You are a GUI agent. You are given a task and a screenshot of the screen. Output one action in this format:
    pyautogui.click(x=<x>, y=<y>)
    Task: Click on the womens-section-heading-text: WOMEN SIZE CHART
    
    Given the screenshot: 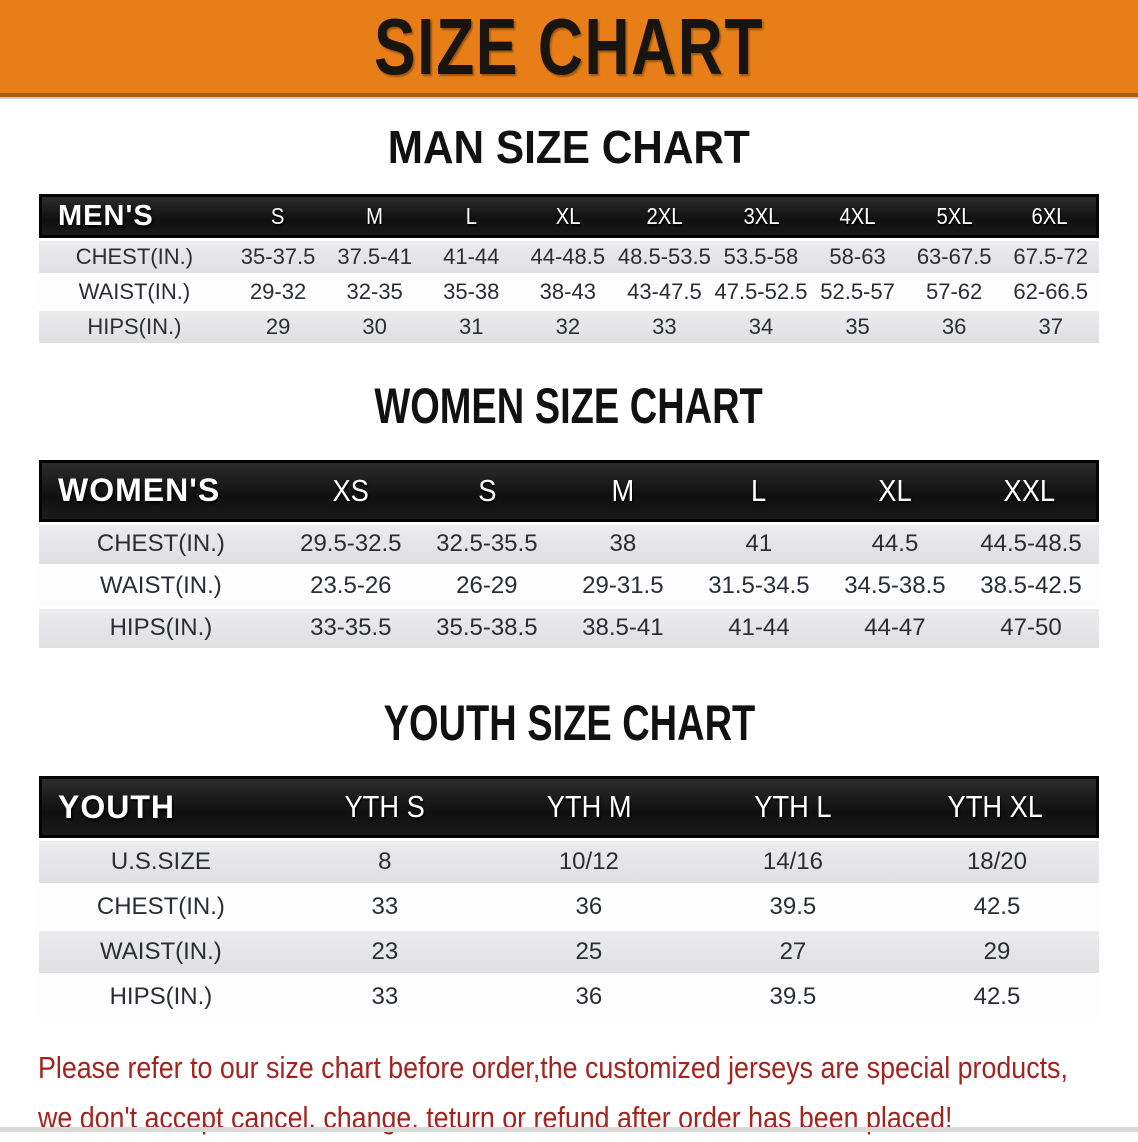 What is the action you would take?
    pyautogui.click(x=569, y=406)
    